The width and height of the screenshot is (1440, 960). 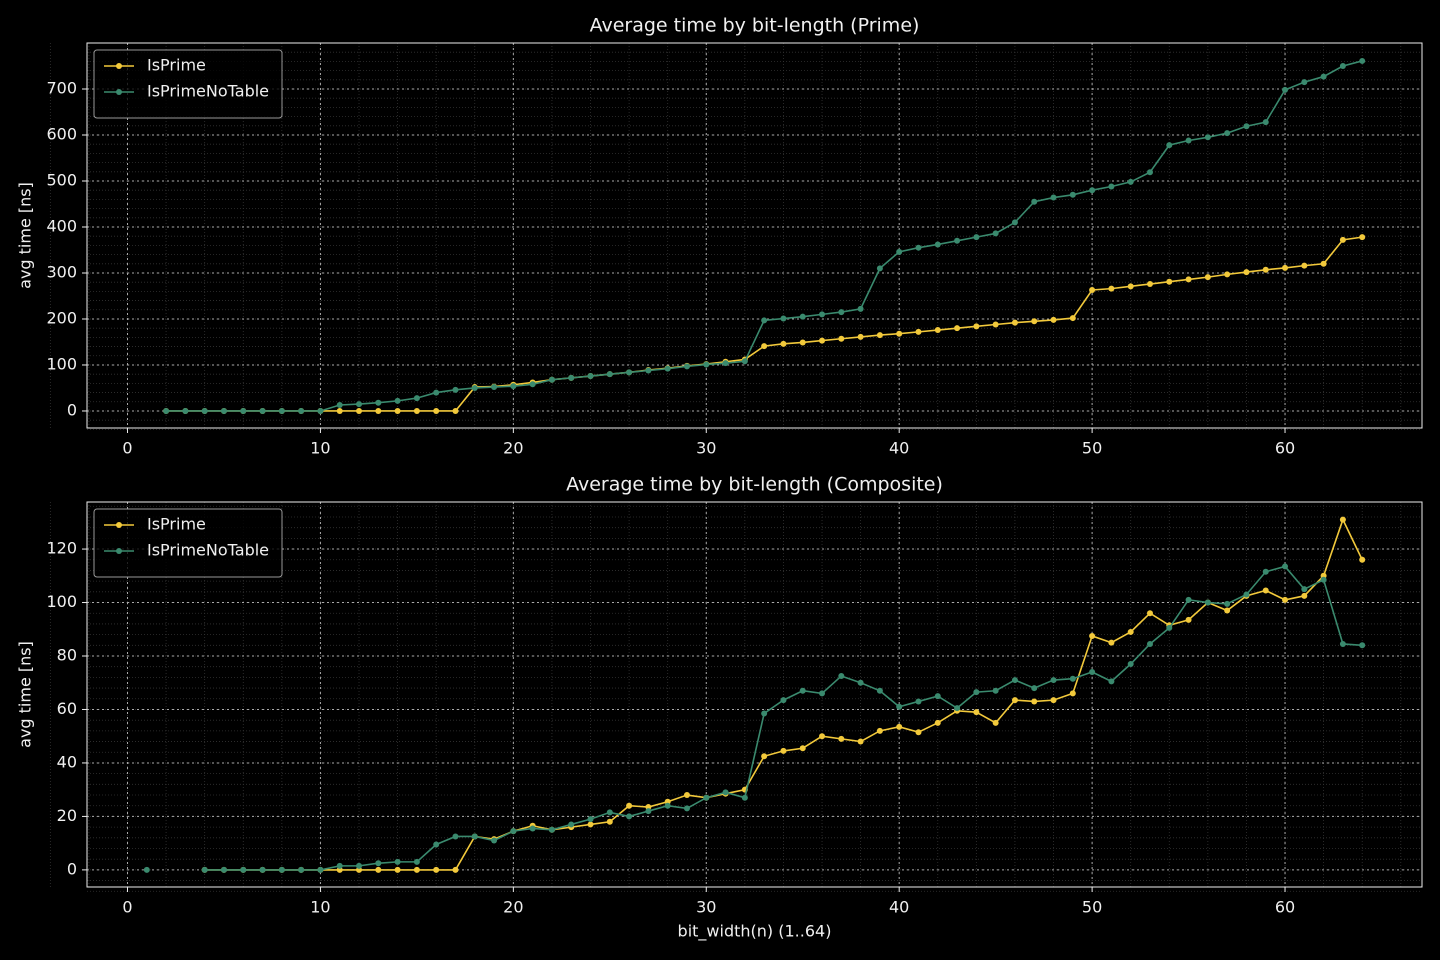 What do you see at coordinates (899, 448) in the screenshot?
I see `x-tick-label: 40` at bounding box center [899, 448].